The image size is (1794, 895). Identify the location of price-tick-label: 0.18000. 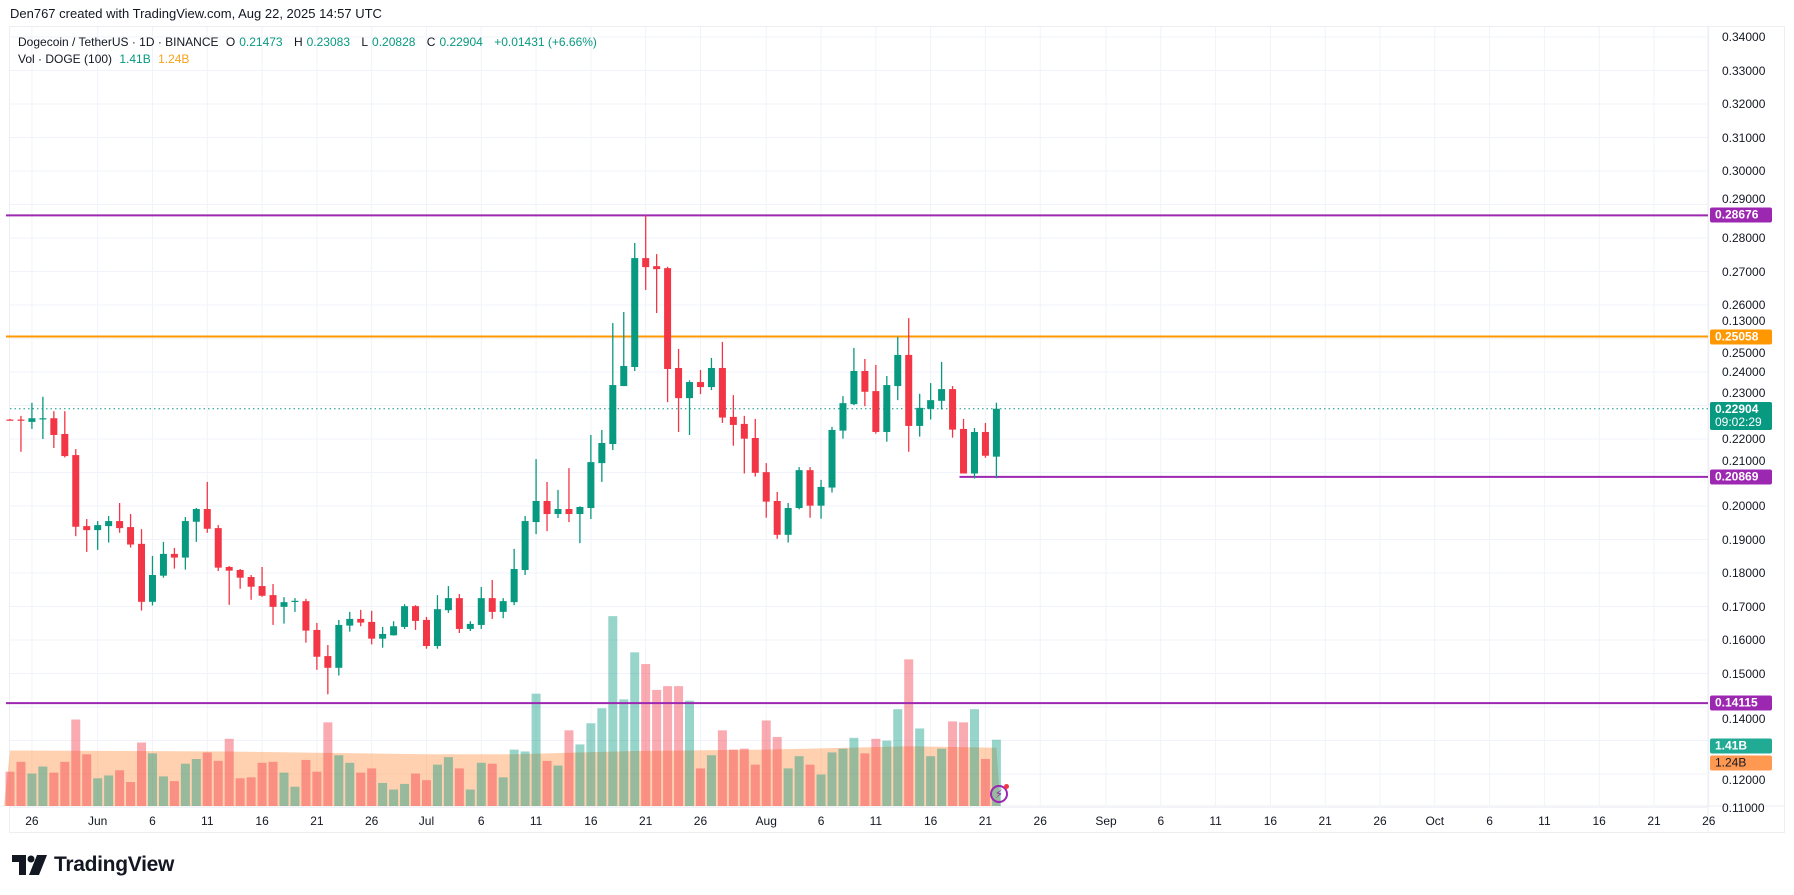
(1744, 573).